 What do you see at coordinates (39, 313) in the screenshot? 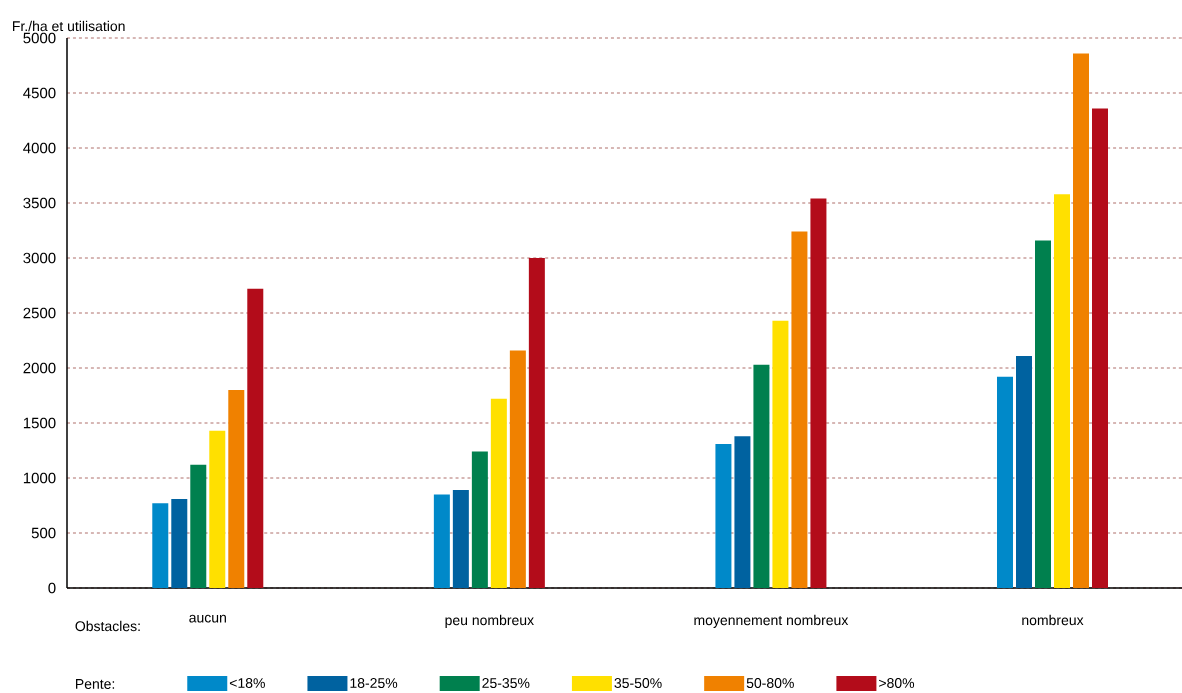
I see `y-tick-label: 2500` at bounding box center [39, 313].